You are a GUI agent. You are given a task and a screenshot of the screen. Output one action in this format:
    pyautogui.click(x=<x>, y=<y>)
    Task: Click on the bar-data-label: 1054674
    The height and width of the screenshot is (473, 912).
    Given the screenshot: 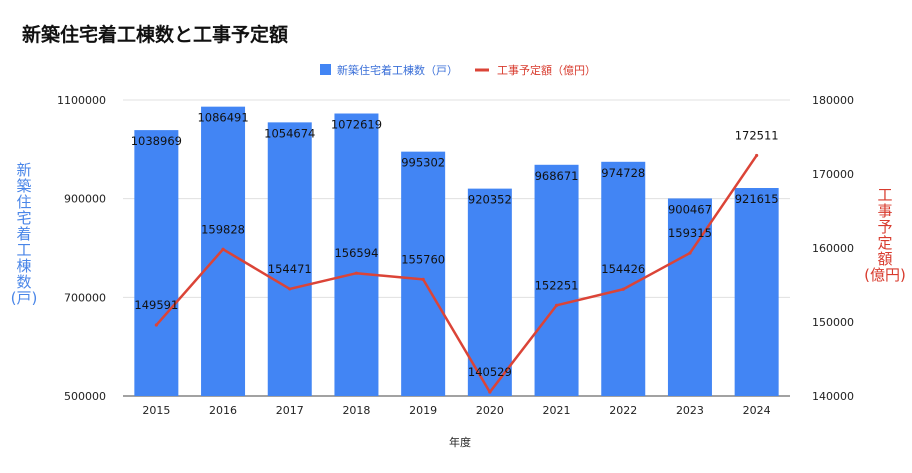 What is the action you would take?
    pyautogui.click(x=289, y=133)
    